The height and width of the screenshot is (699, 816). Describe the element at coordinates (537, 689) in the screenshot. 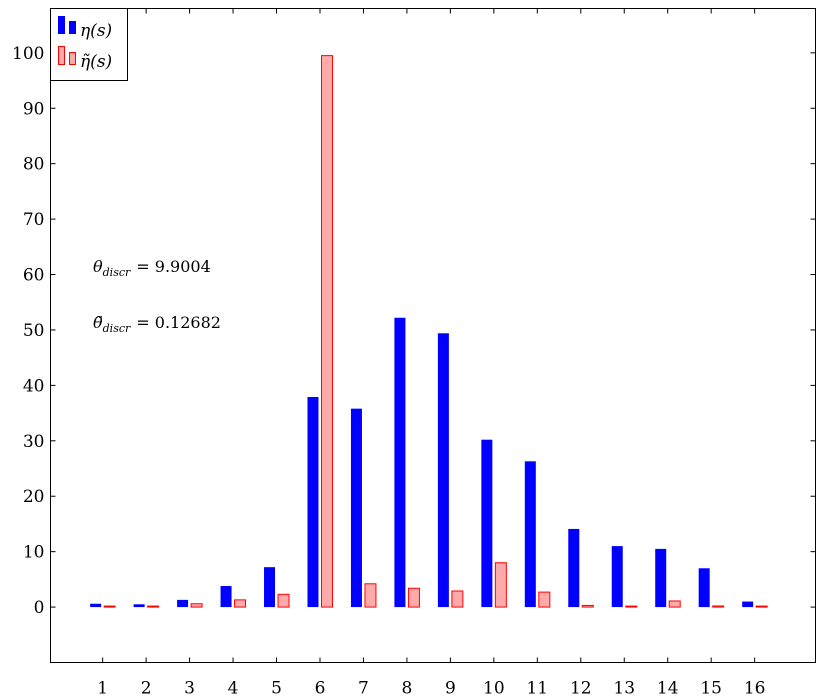

I see `x-tick-label: 11` at that location.